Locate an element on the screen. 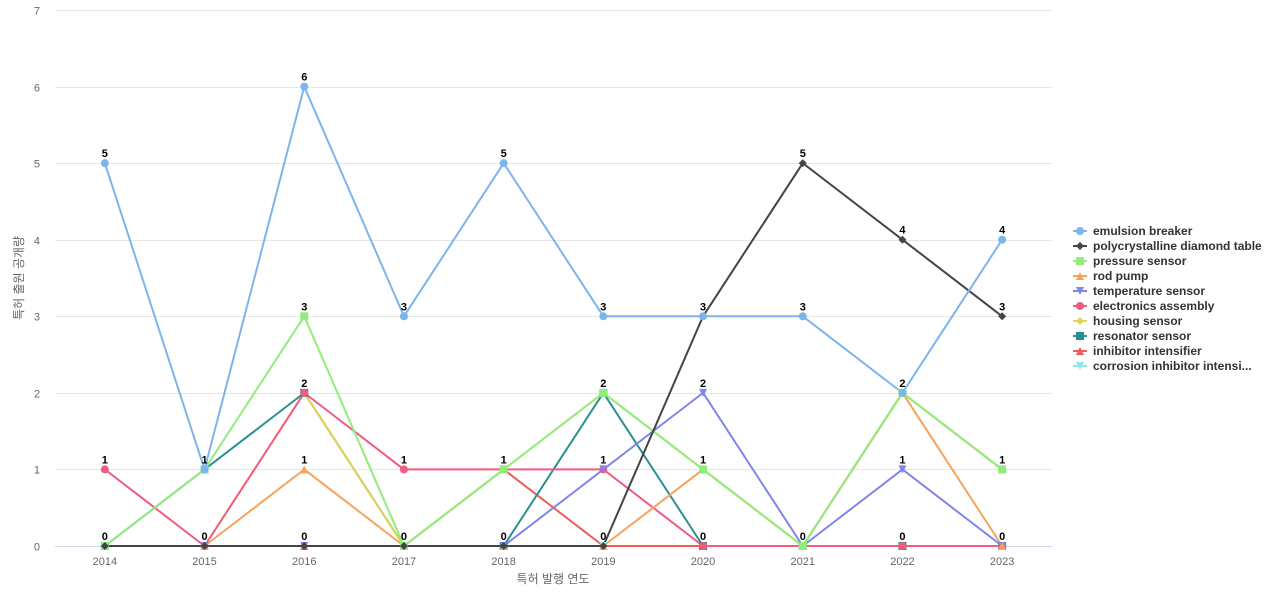 The width and height of the screenshot is (1280, 600). legend-label: polycrystalline diamond table is located at coordinates (1177, 246).